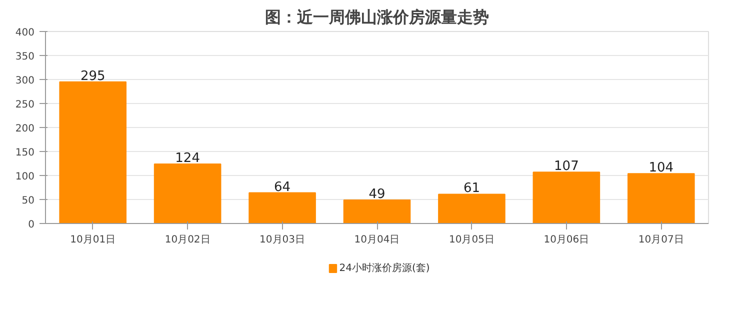 The image size is (740, 312). I want to click on chart-title: 图：近一周佛山涨价房源量走势, so click(377, 17).